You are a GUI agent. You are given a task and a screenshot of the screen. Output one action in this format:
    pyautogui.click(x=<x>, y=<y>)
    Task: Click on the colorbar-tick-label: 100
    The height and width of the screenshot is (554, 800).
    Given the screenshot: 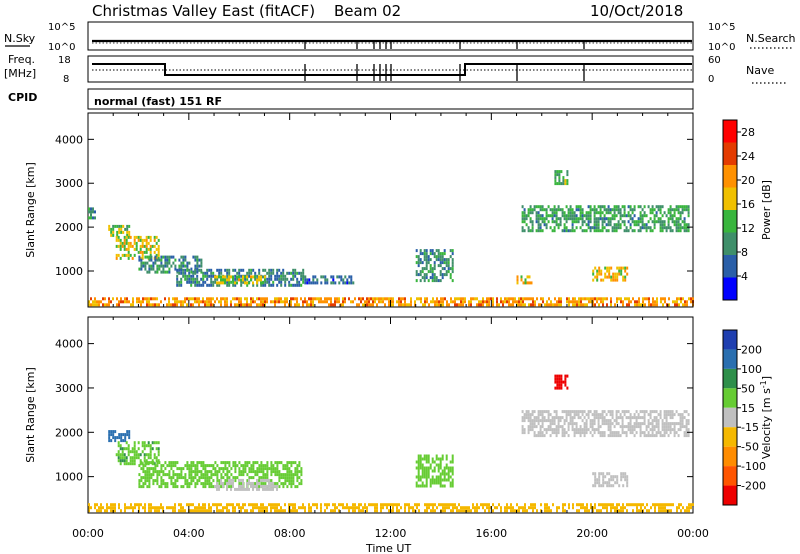 What is the action you would take?
    pyautogui.click(x=751, y=369)
    